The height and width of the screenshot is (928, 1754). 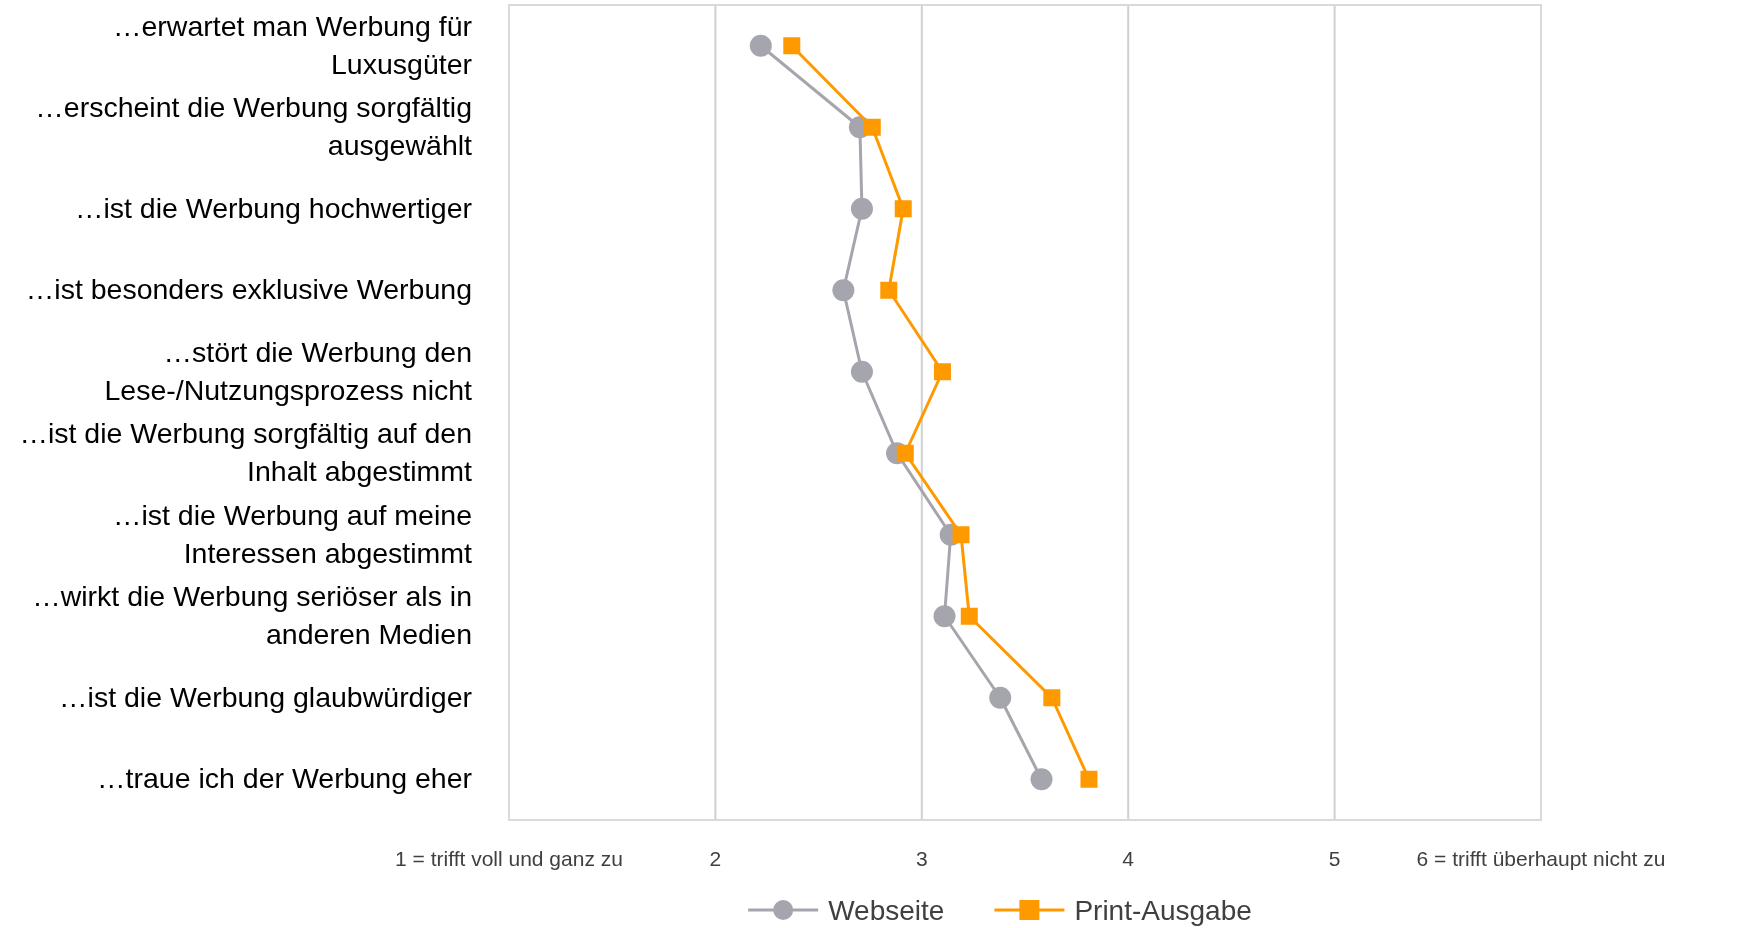 I want to click on y-tick-label: …traue ich der Werbung eher, so click(x=285, y=778).